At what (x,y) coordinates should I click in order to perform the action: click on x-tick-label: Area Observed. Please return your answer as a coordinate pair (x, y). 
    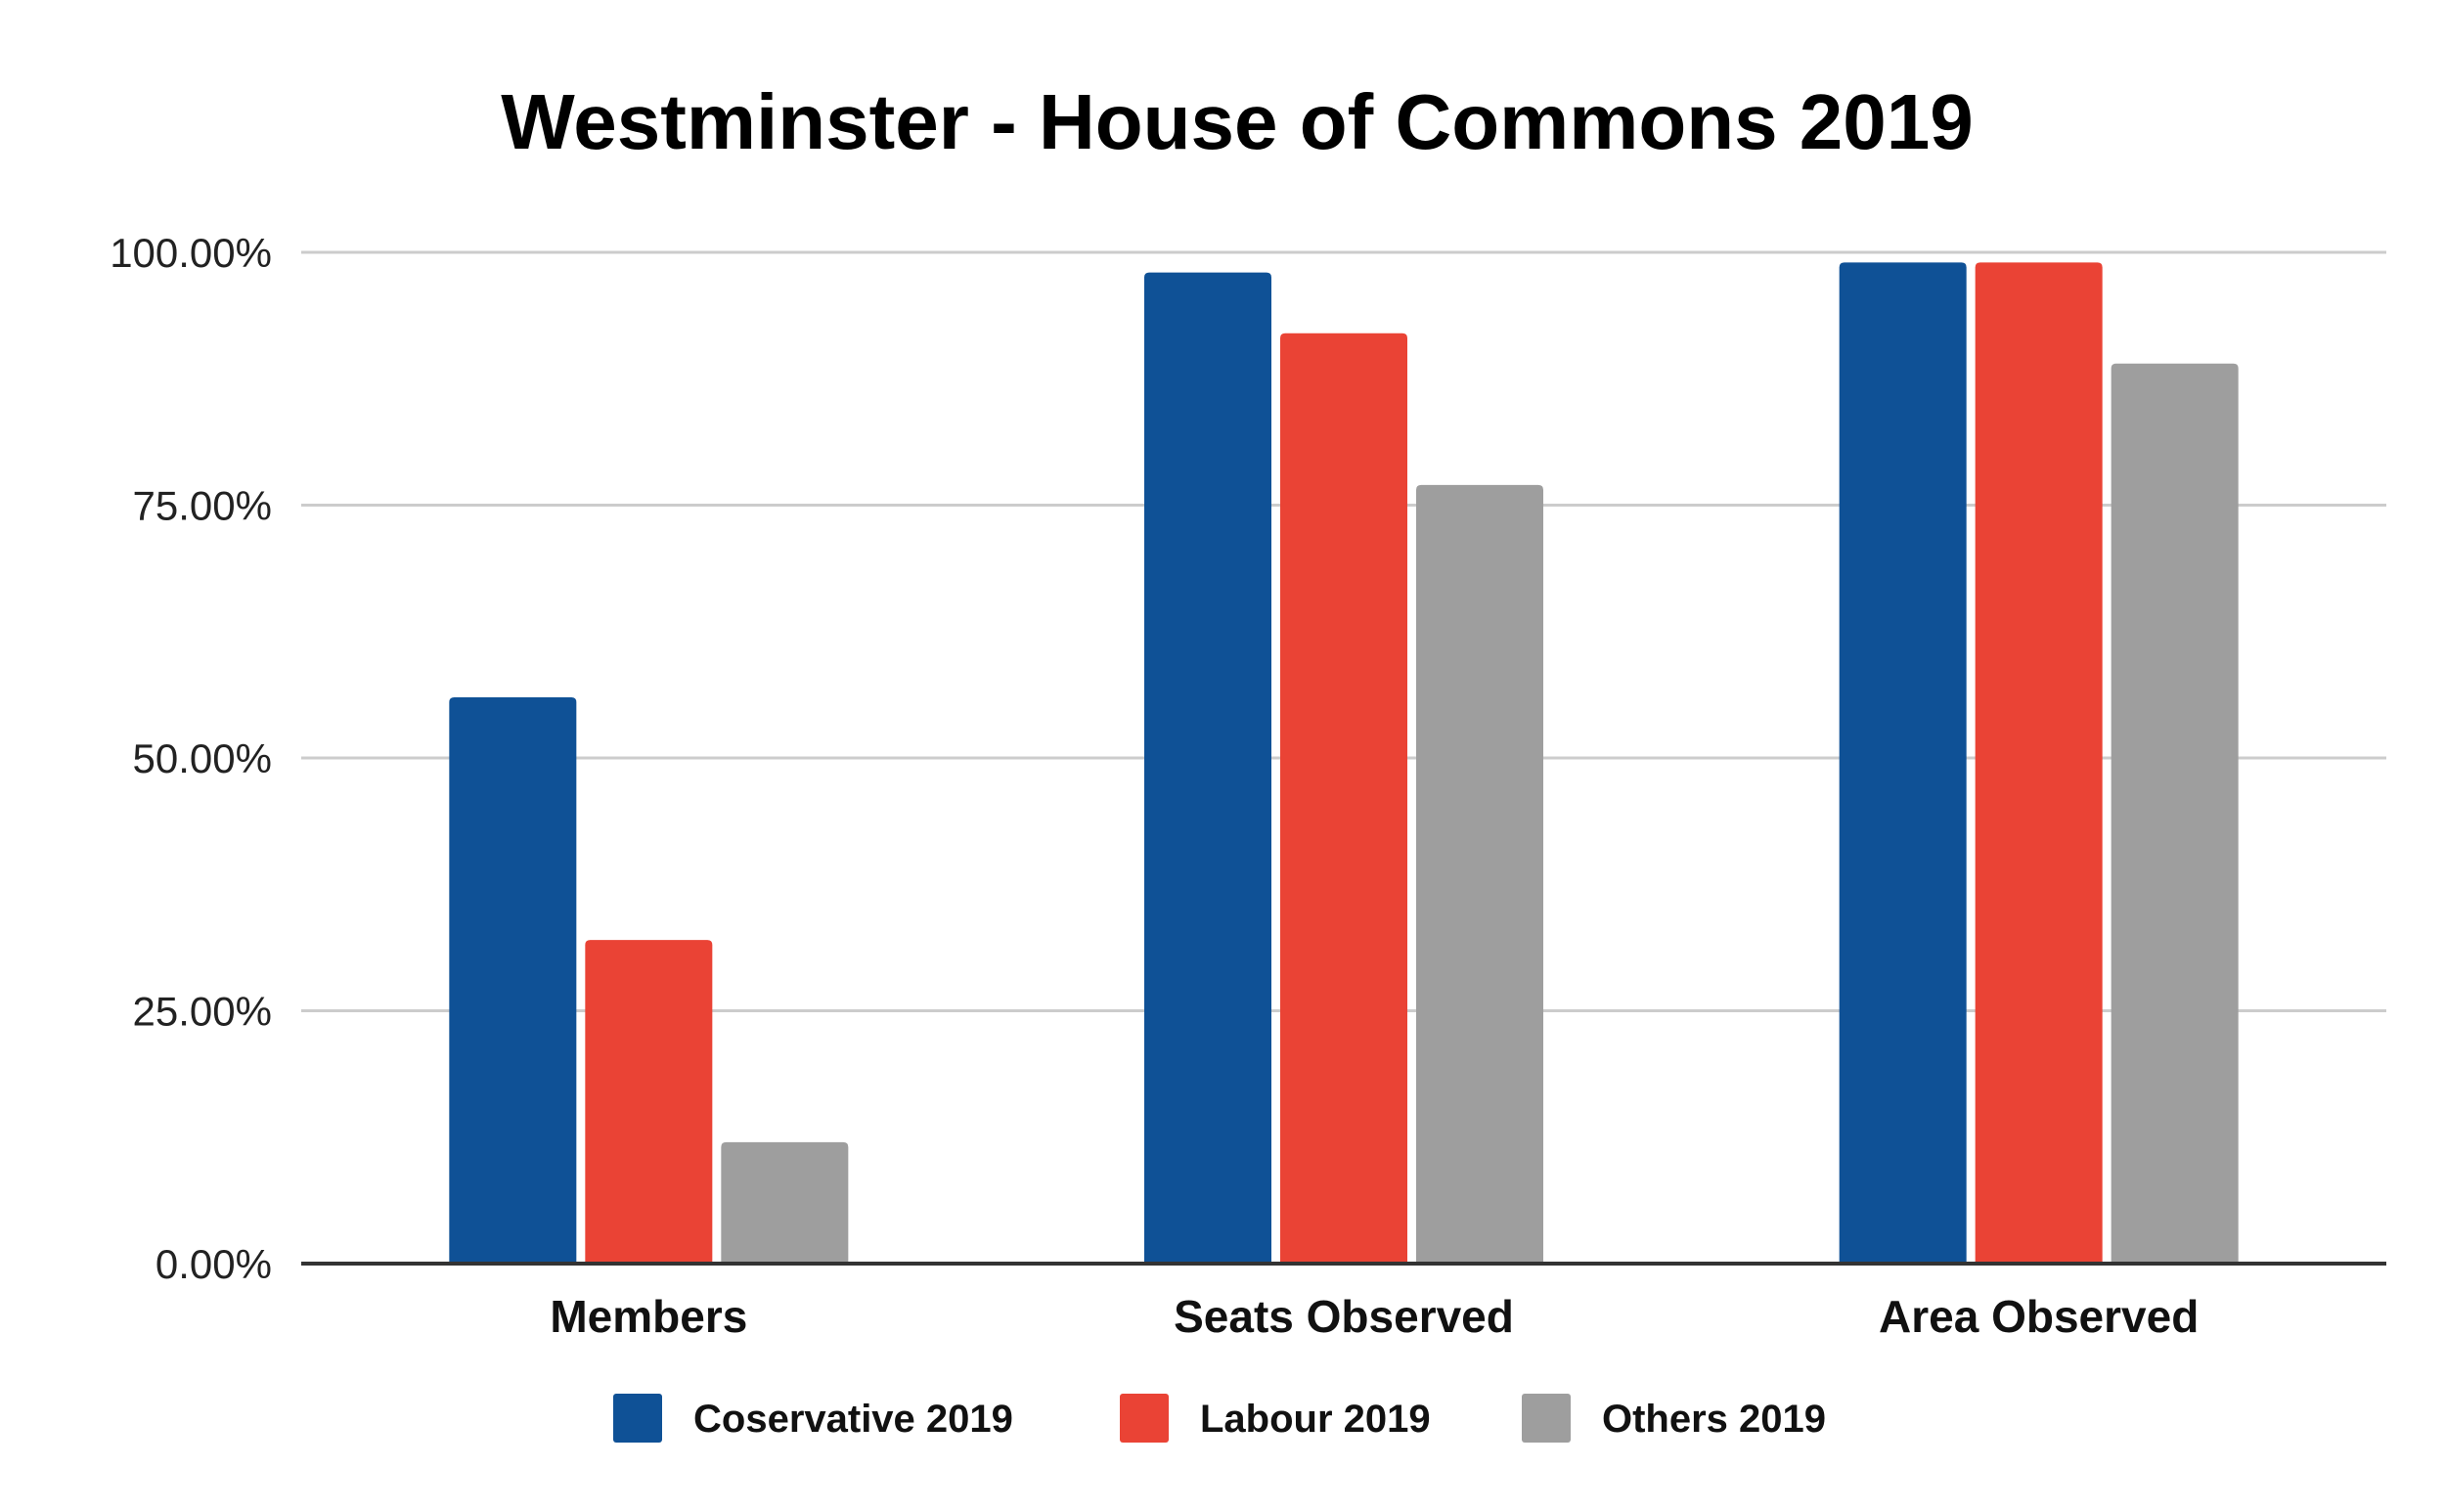
    Looking at the image, I should click on (2039, 1317).